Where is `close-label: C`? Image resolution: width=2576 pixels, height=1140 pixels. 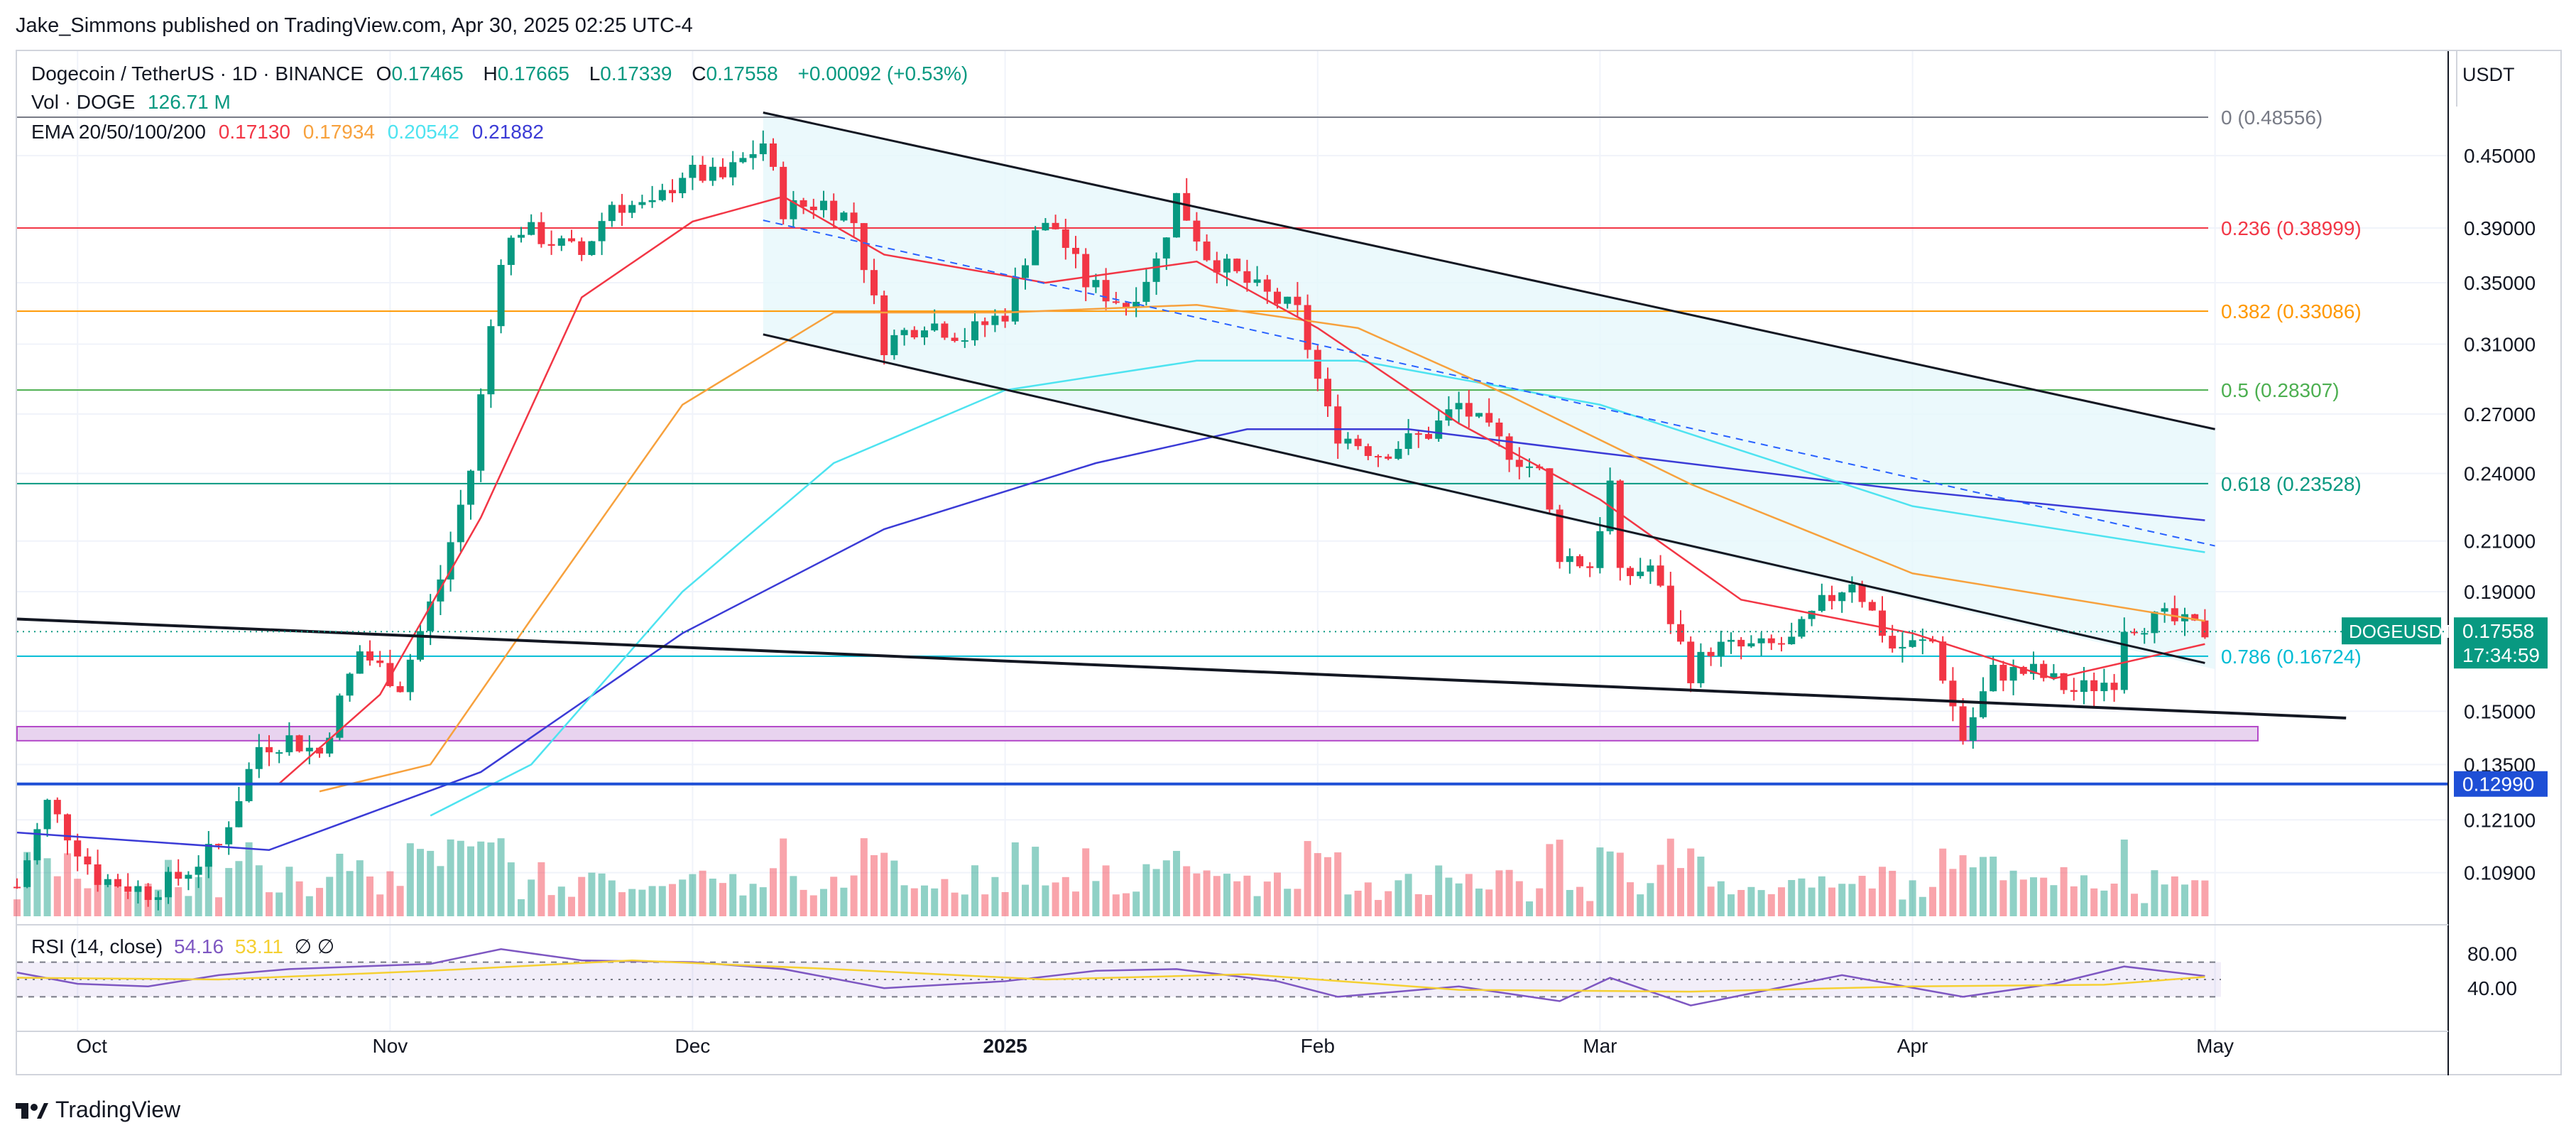
close-label: C is located at coordinates (699, 74).